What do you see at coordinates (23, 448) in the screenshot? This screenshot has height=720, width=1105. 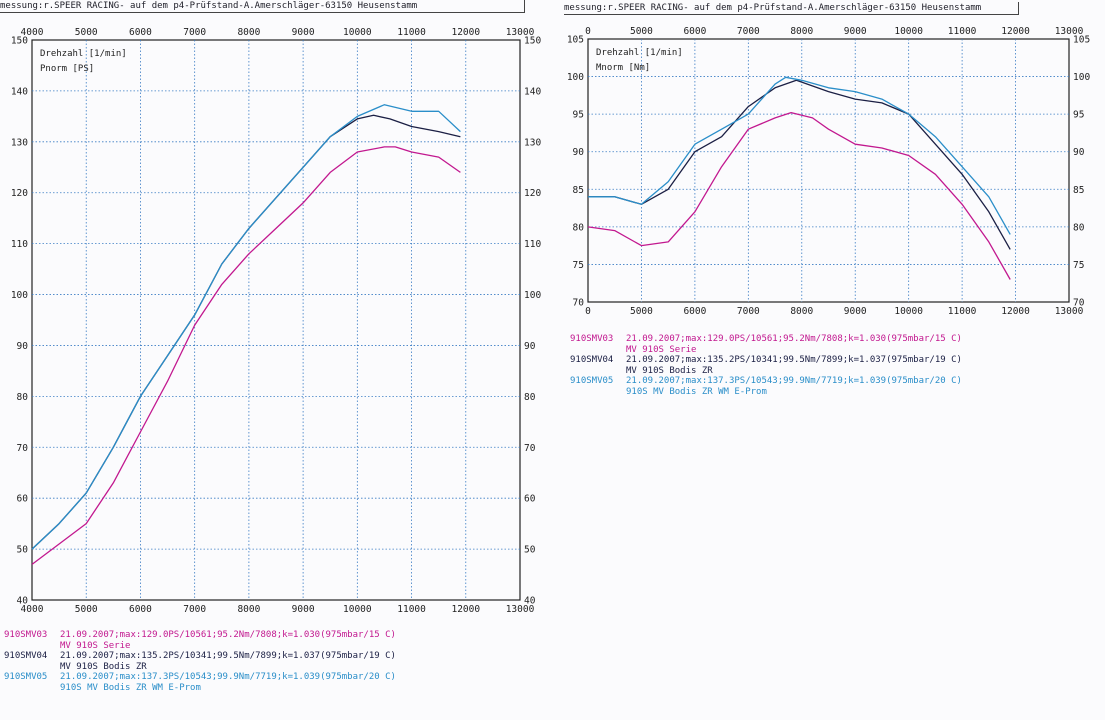 I see `power-y-tick-label-left: 70` at bounding box center [23, 448].